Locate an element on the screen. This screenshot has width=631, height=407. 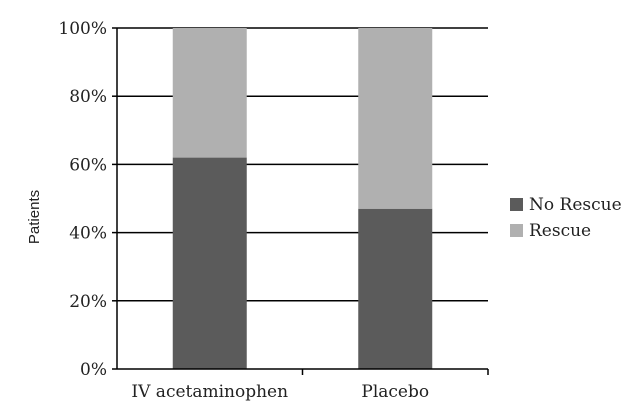
y-tick-labels: 0% 20% 40% 60% 80% 100% is located at coordinates (82, 199).